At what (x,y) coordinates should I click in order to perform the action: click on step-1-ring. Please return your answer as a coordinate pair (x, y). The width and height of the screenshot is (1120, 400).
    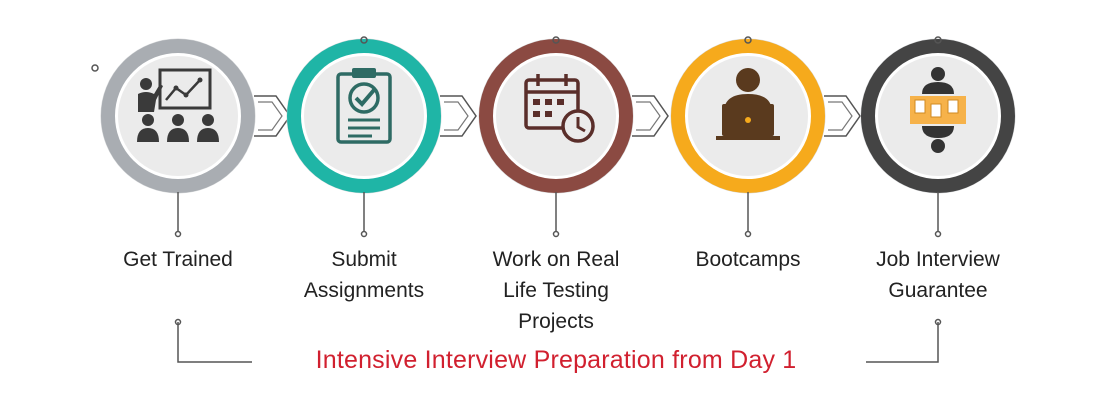
    Looking at the image, I should click on (178, 116).